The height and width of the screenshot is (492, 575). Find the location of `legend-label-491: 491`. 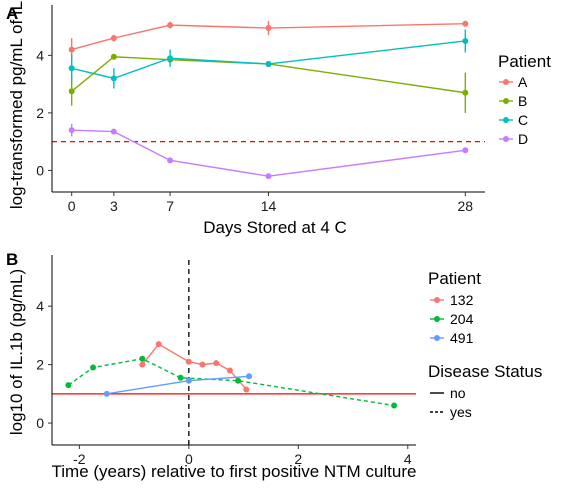

legend-label-491: 491 is located at coordinates (462, 338).